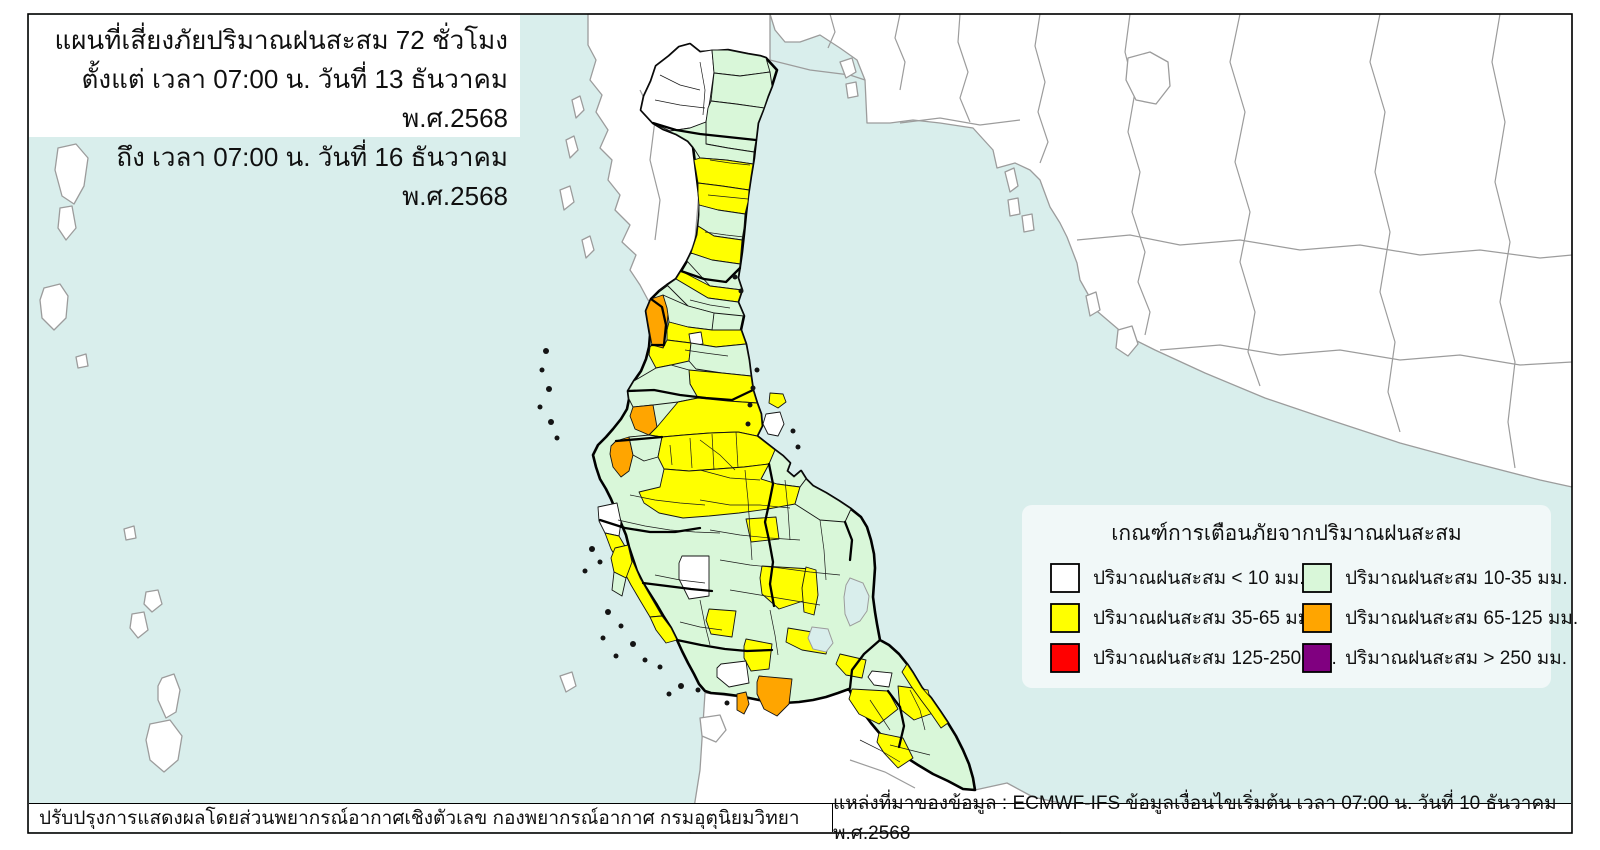 The height and width of the screenshot is (850, 1600). What do you see at coordinates (838, 615) in the screenshot?
I see `songkhla-lagoon` at bounding box center [838, 615].